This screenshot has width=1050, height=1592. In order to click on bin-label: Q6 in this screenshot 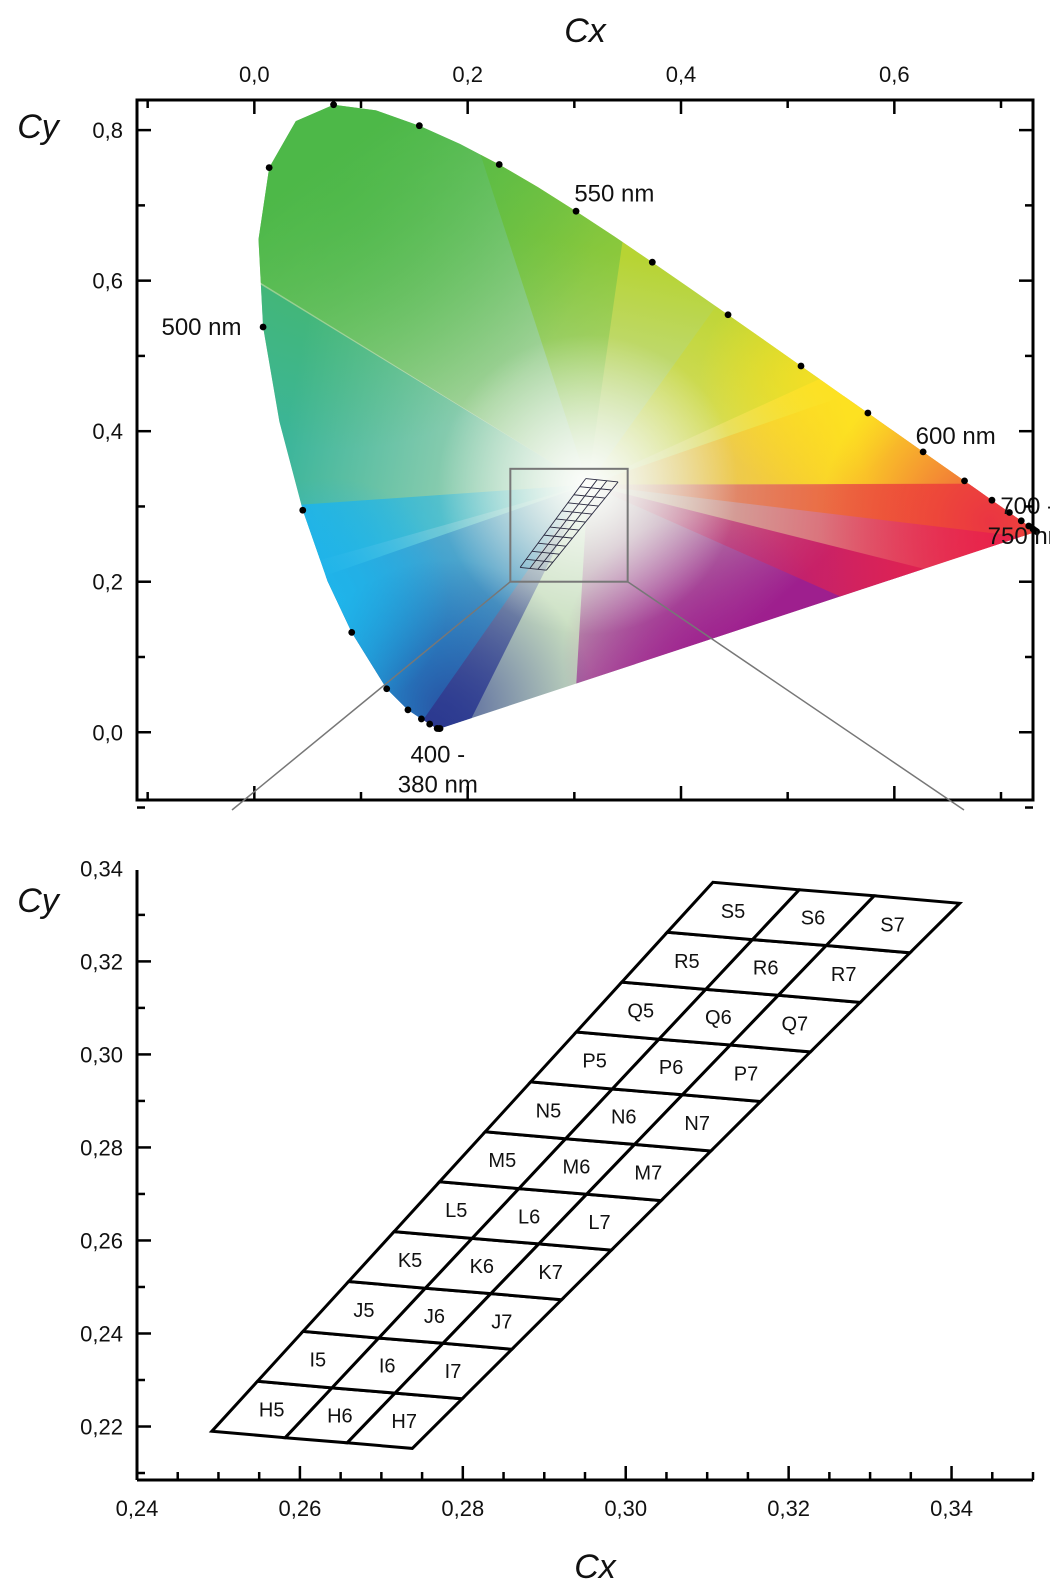, I will do `click(718, 1018)`.